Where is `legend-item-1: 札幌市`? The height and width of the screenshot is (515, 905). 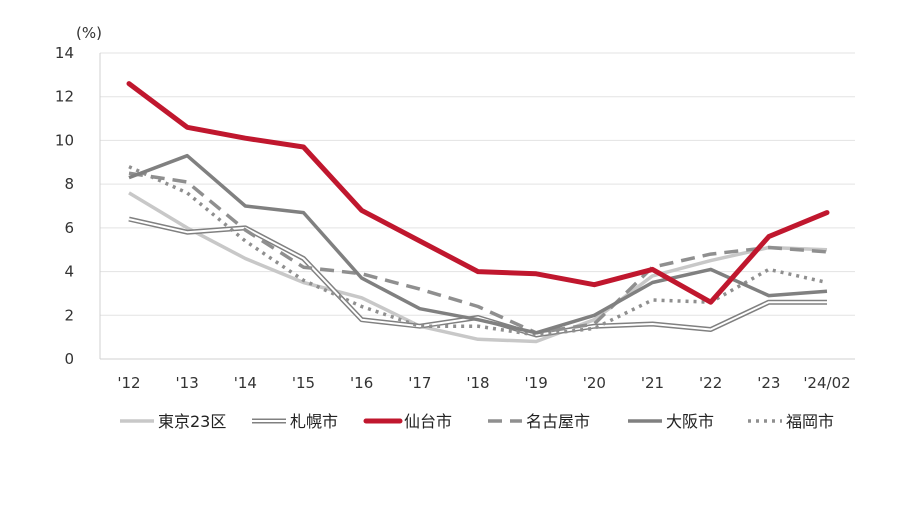
legend-item-1: 札幌市 is located at coordinates (295, 421).